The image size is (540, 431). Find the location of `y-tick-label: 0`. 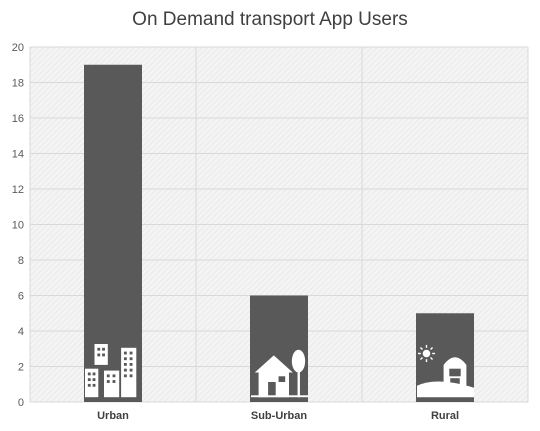

y-tick-label: 0 is located at coordinates (21, 403).